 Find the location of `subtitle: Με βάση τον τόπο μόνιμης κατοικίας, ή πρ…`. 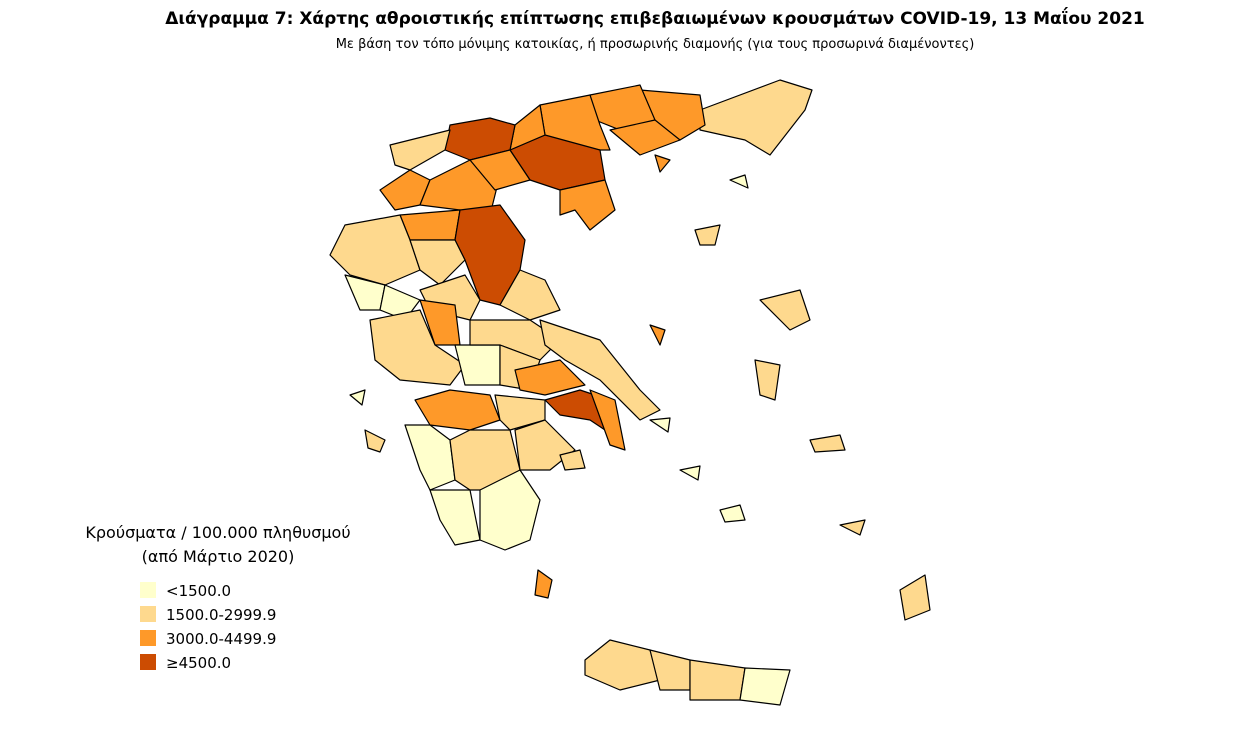

subtitle: Με βάση τον τόπο μόνιμης κατοικίας, ή πρ… is located at coordinates (655, 44).